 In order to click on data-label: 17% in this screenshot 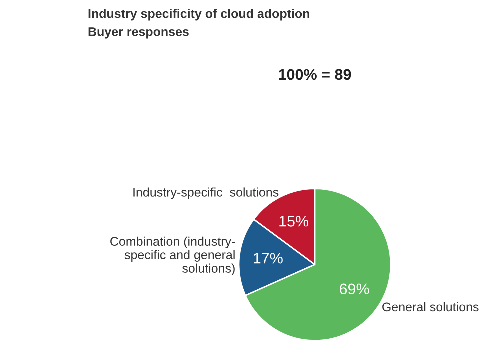, I will do `click(268, 258)`.